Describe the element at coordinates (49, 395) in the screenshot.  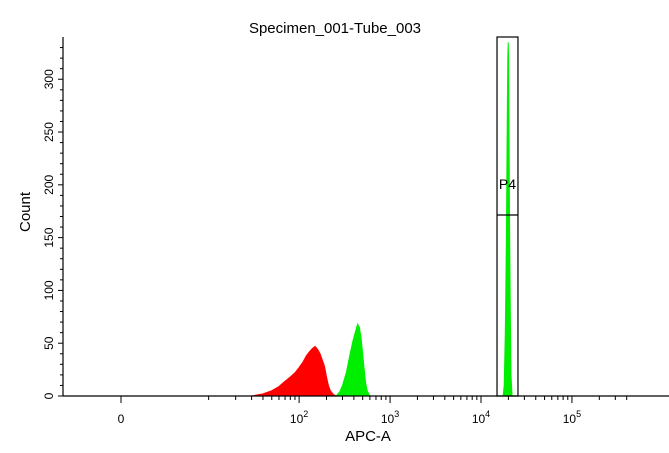
I see `y-tick-label: 0` at that location.